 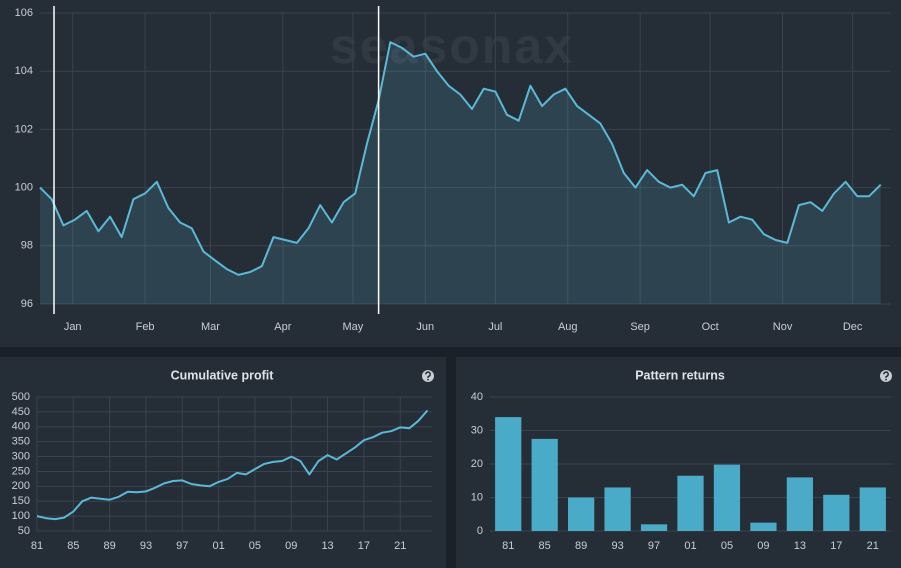 What do you see at coordinates (21, 397) in the screenshot?
I see `y-tick-label: 500` at bounding box center [21, 397].